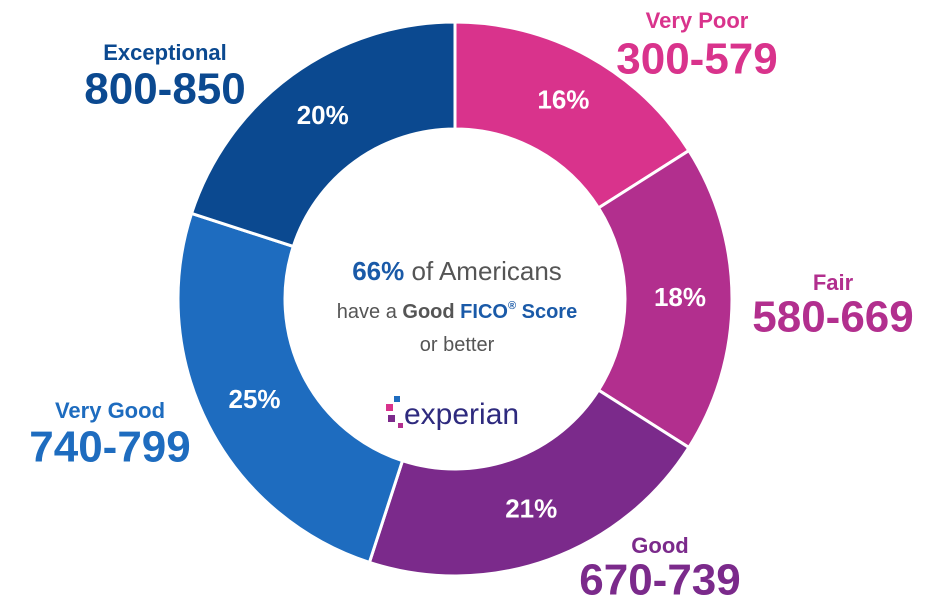 Image resolution: width=935 pixels, height=598 pixels. I want to click on center-line: or better, so click(457, 345).